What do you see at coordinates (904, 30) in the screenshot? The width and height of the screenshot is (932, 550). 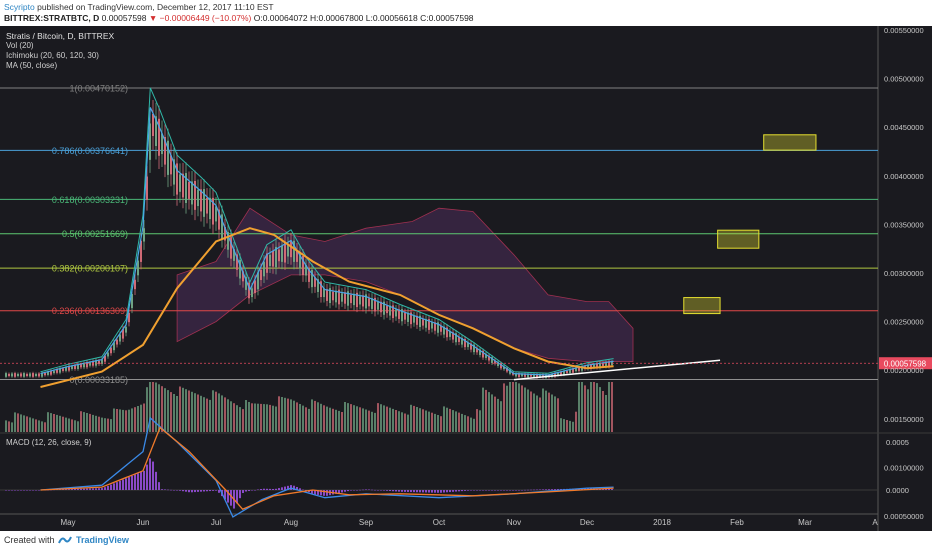 I see `price-axis-label: 0.00550000` at bounding box center [904, 30].